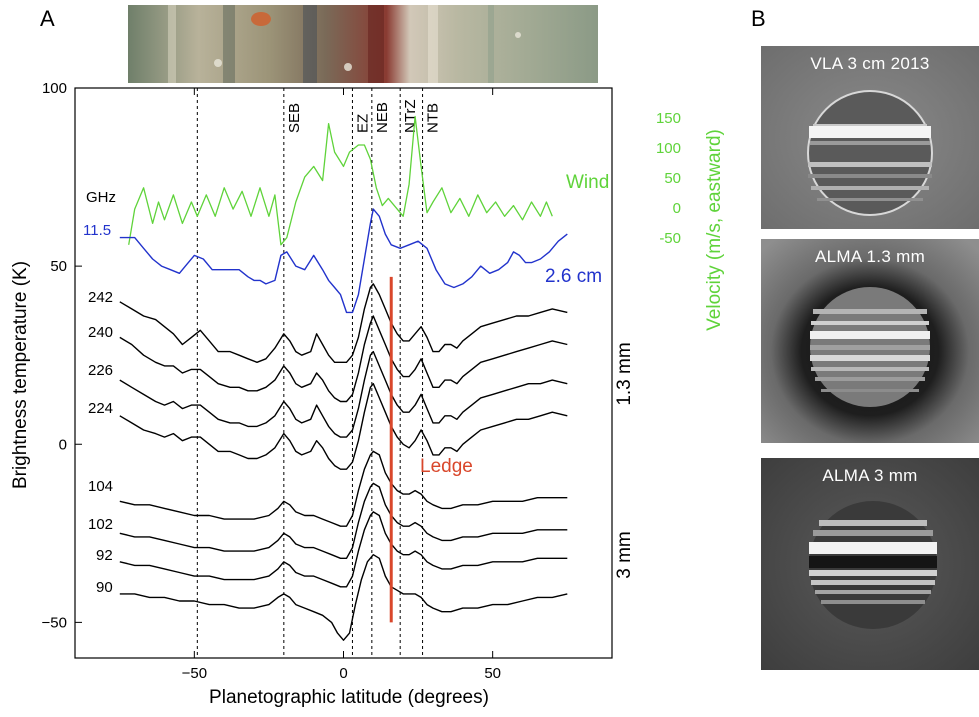 This screenshot has height=717, width=979. I want to click on ghz-header: GHz, so click(101, 197).